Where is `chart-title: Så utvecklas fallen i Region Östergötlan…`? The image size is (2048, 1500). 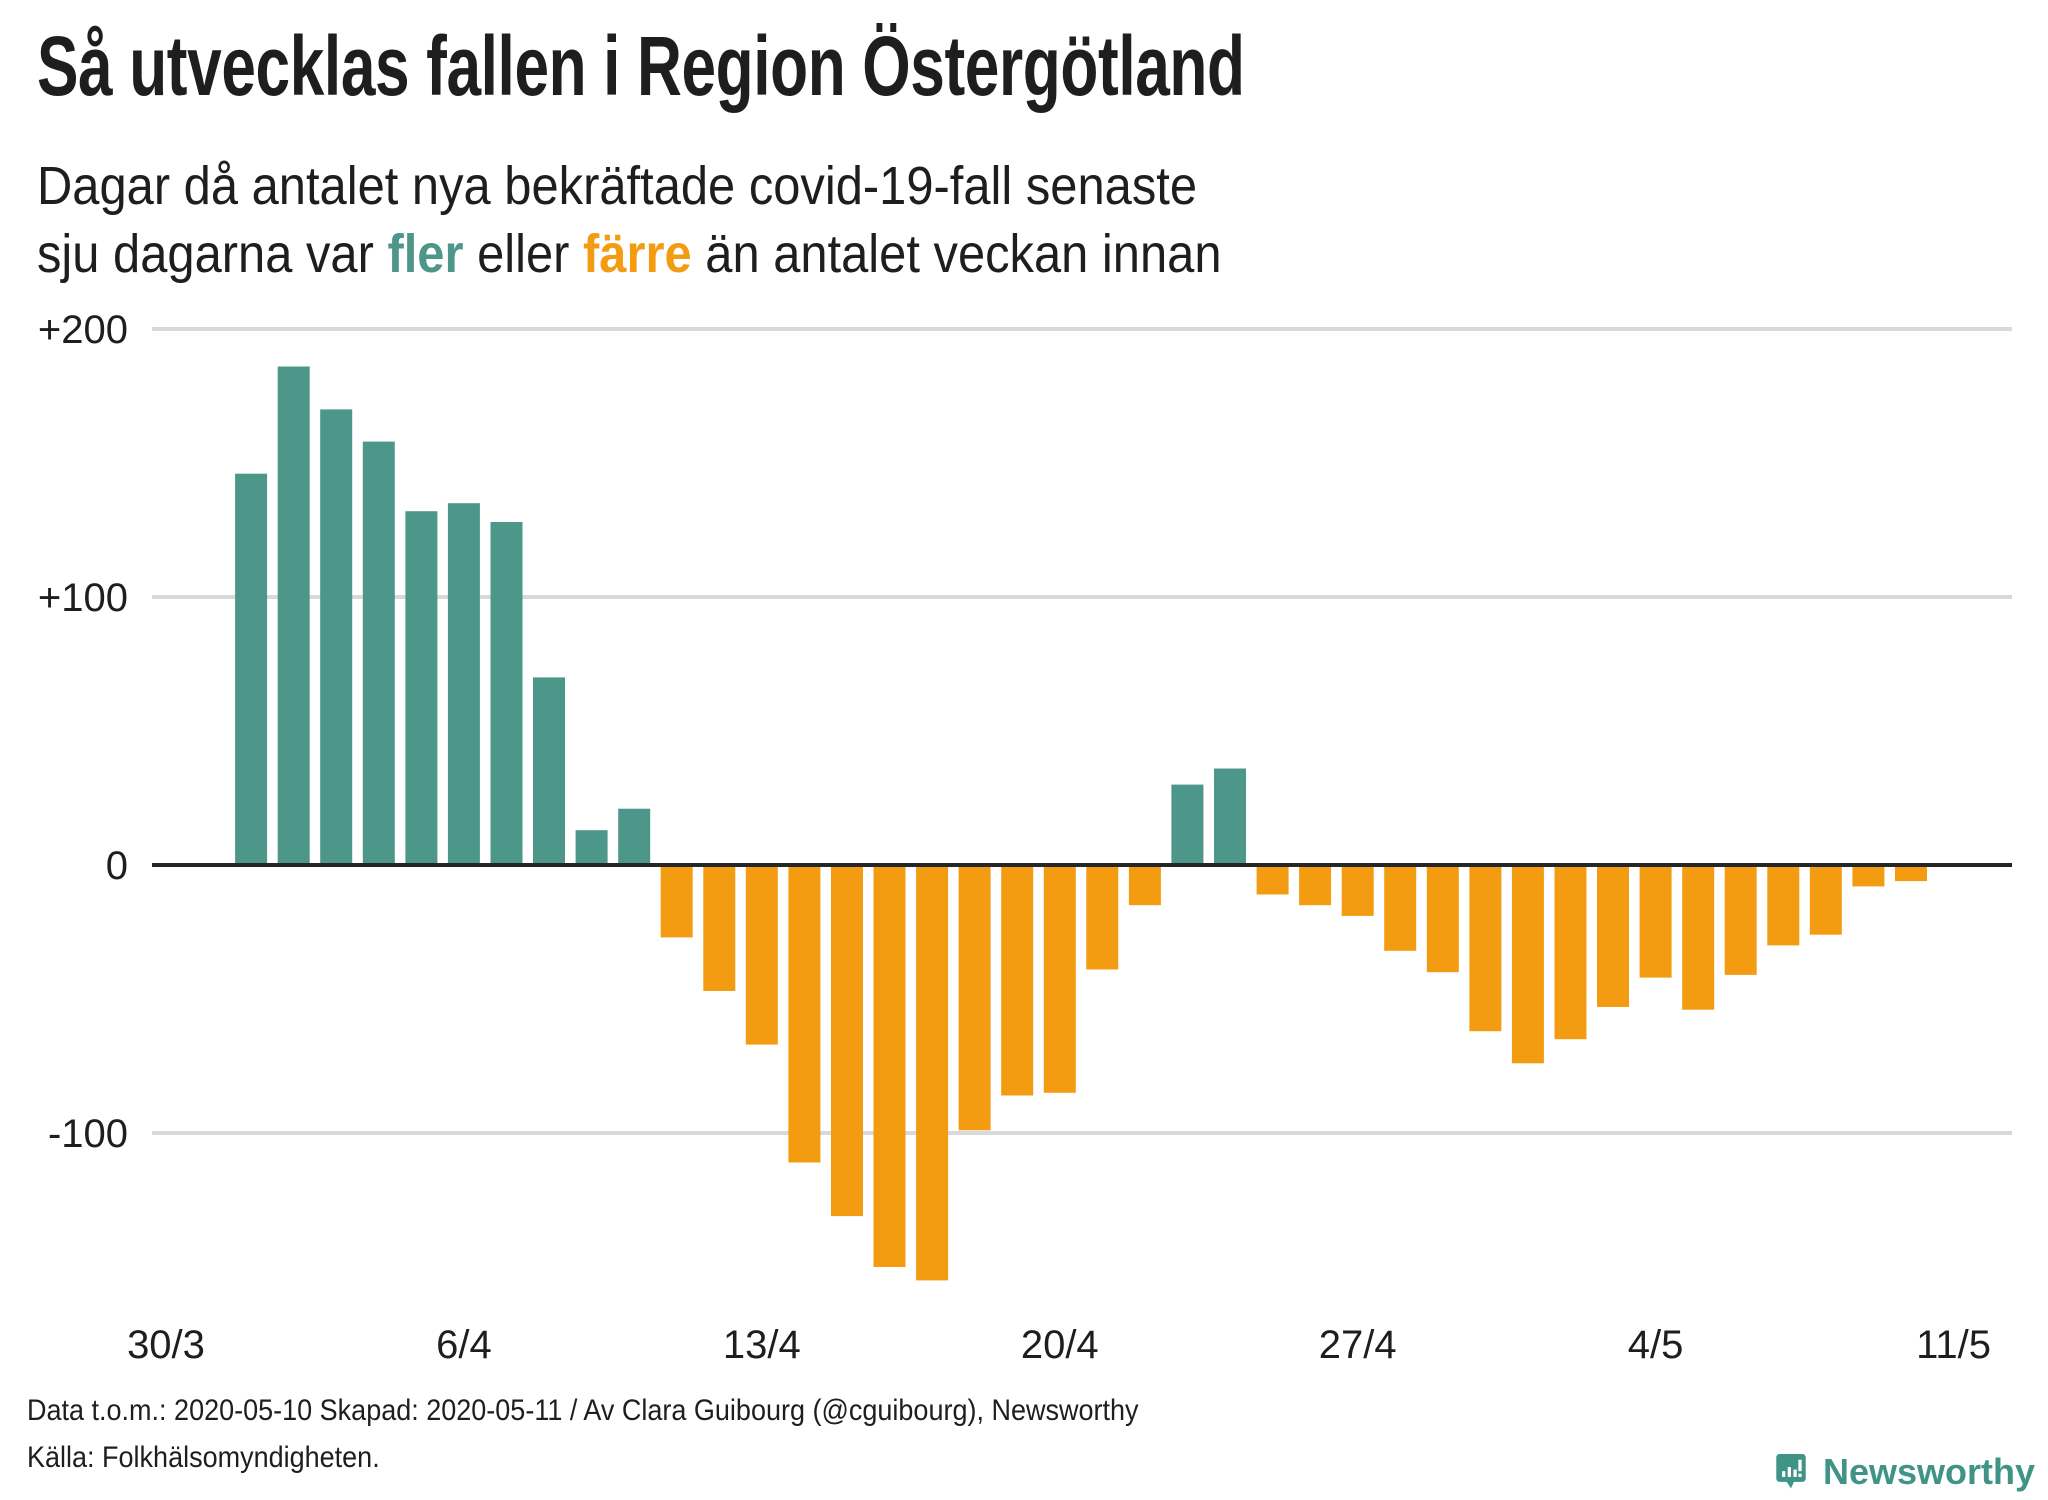 chart-title: Så utvecklas fallen i Region Östergötlan… is located at coordinates (641, 66).